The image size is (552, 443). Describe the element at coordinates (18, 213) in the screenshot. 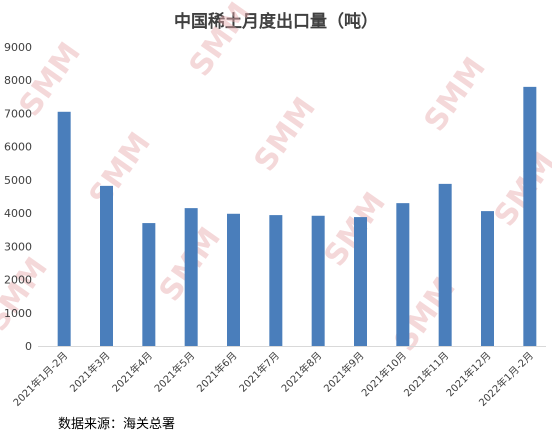

I see `y-tick-label: 4000` at that location.